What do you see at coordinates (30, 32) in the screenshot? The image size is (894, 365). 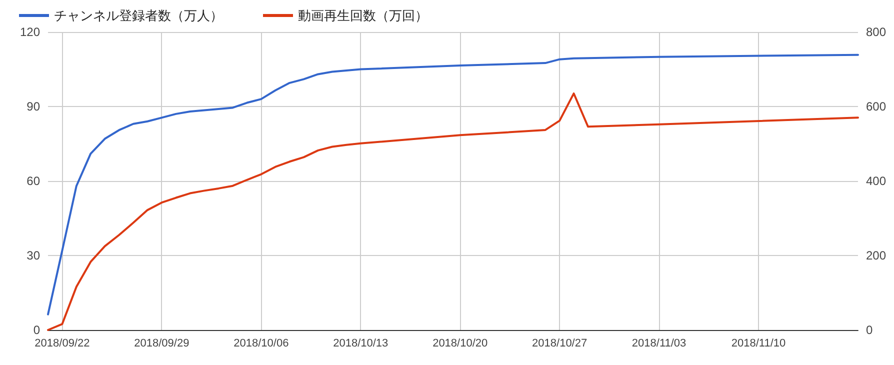 I see `y-tick-label: 120` at bounding box center [30, 32].